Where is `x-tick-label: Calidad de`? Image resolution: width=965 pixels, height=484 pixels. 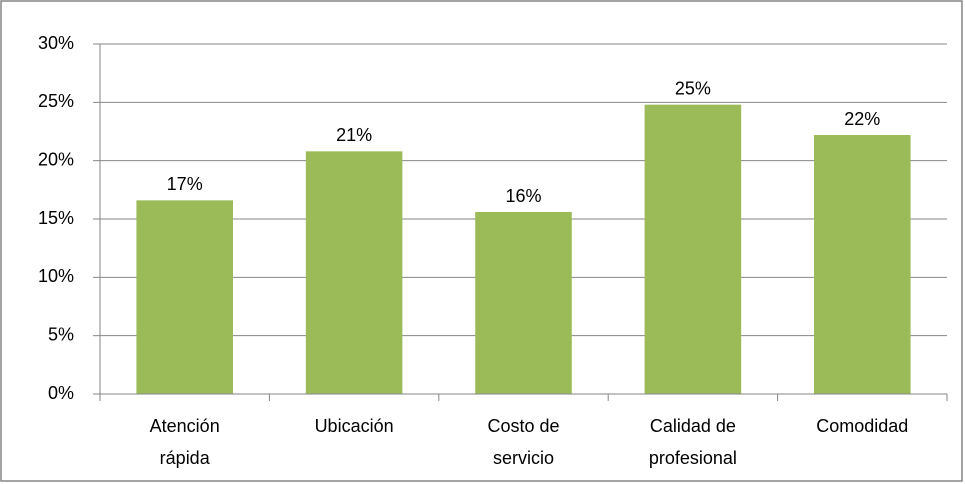
x-tick-label: Calidad de is located at coordinates (693, 426).